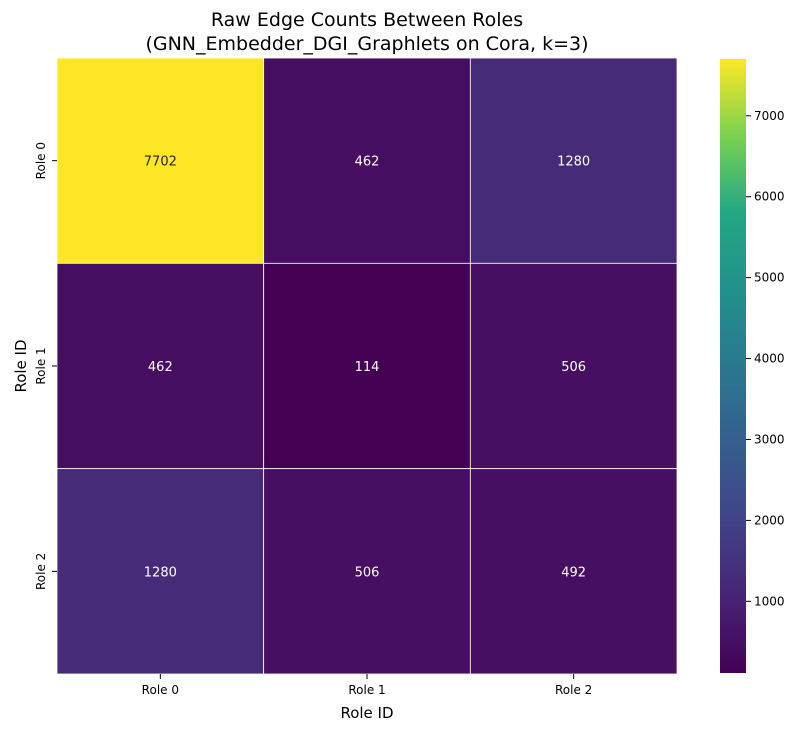  What do you see at coordinates (573, 690) in the screenshot?
I see `x-tick-label: Role 2` at bounding box center [573, 690].